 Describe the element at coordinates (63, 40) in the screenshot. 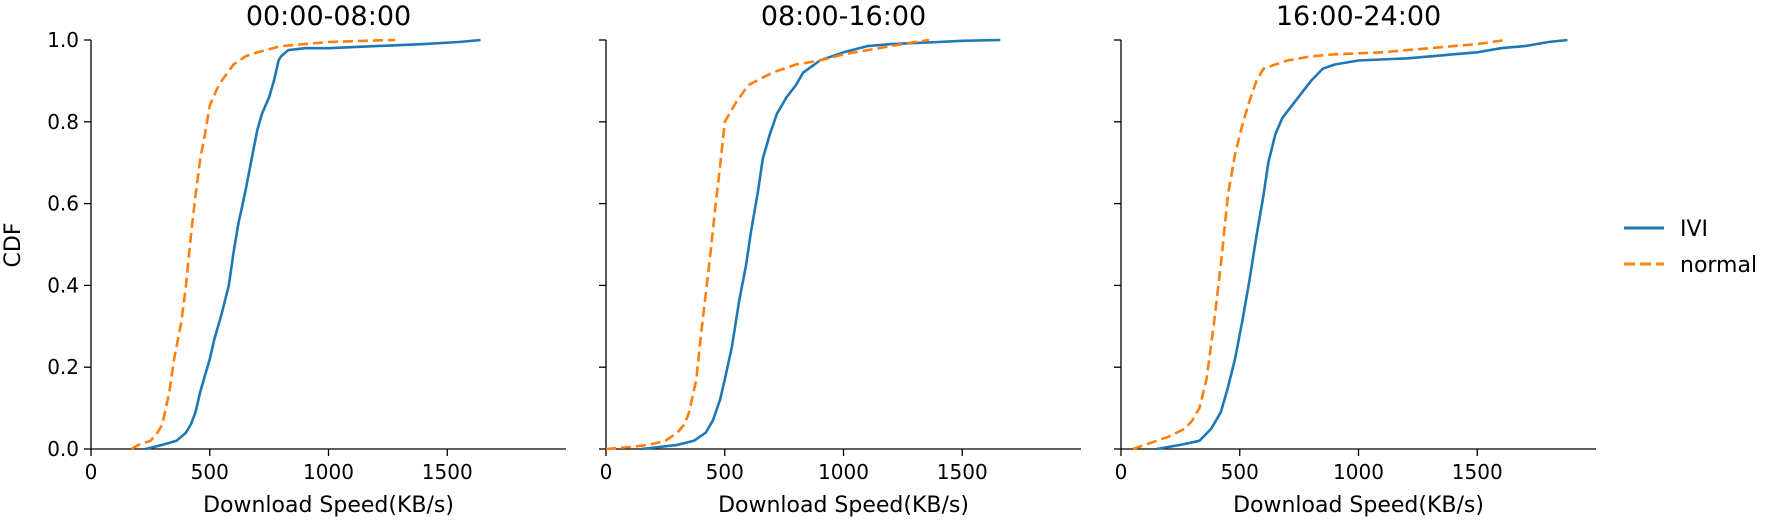

I see `y-tick-label: 1.0` at that location.